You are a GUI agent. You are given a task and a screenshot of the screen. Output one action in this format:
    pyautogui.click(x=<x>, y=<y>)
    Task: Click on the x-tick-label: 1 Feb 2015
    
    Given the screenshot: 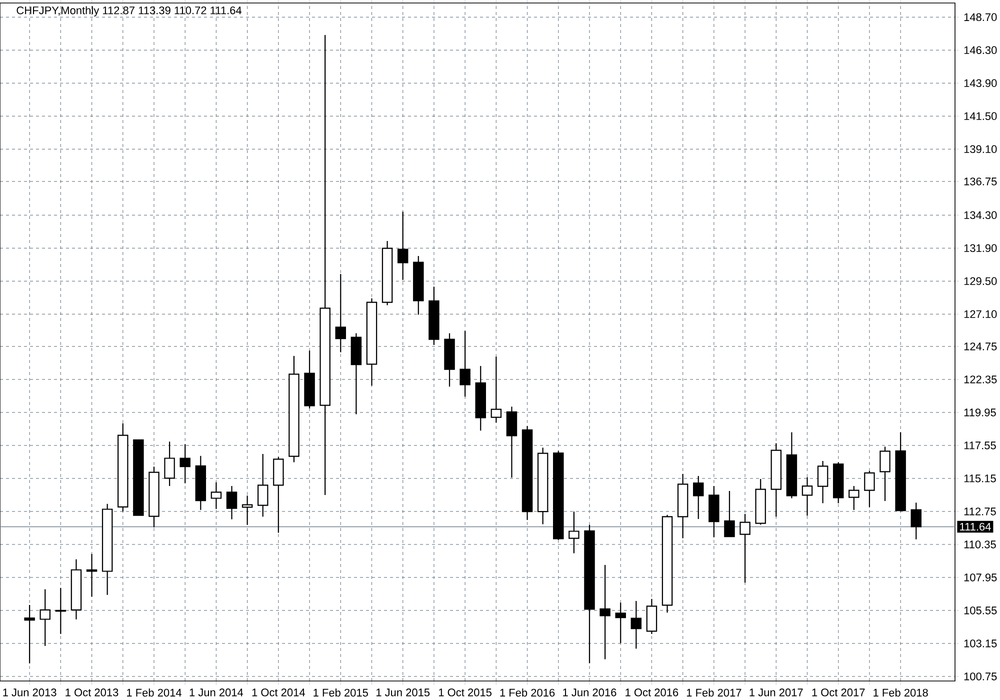 What is the action you would take?
    pyautogui.click(x=341, y=692)
    